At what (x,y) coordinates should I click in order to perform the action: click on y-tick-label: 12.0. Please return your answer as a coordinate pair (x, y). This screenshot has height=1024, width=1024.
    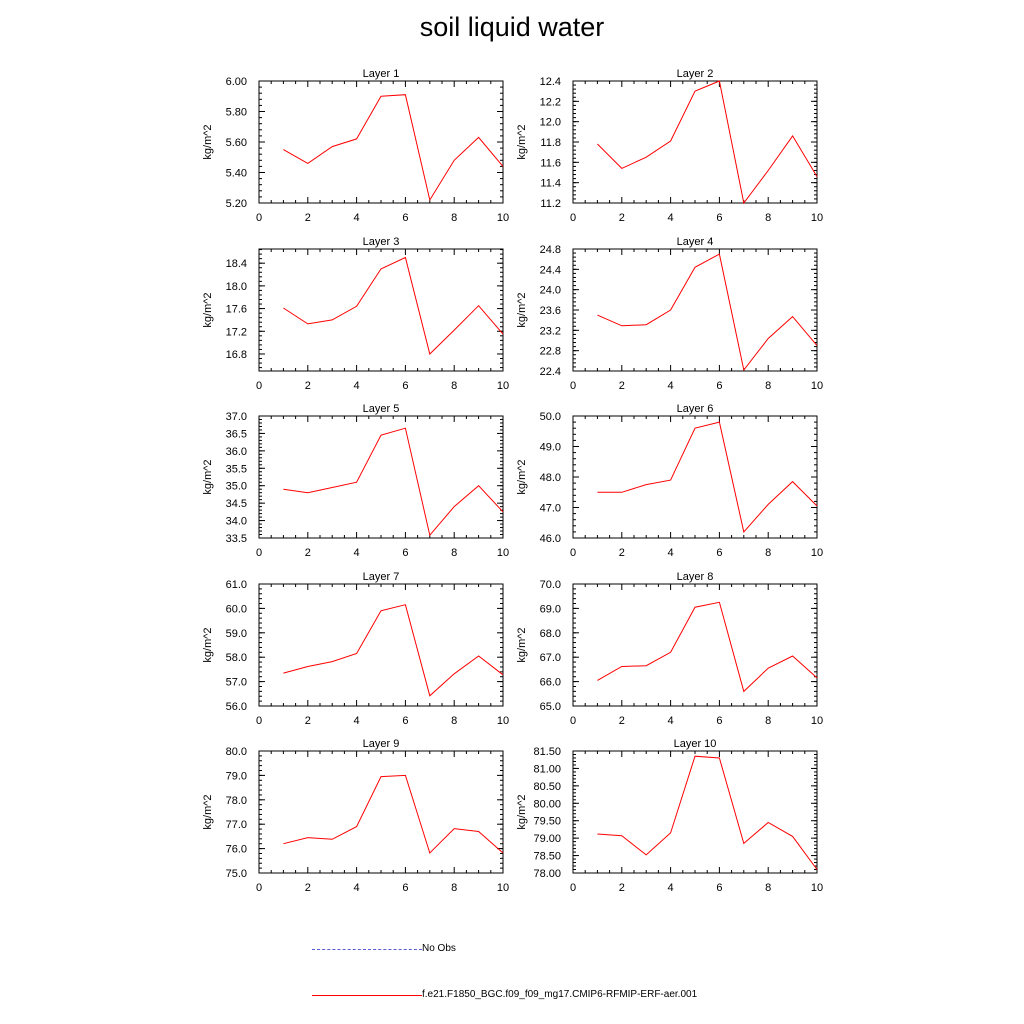
    Looking at the image, I should click on (550, 123).